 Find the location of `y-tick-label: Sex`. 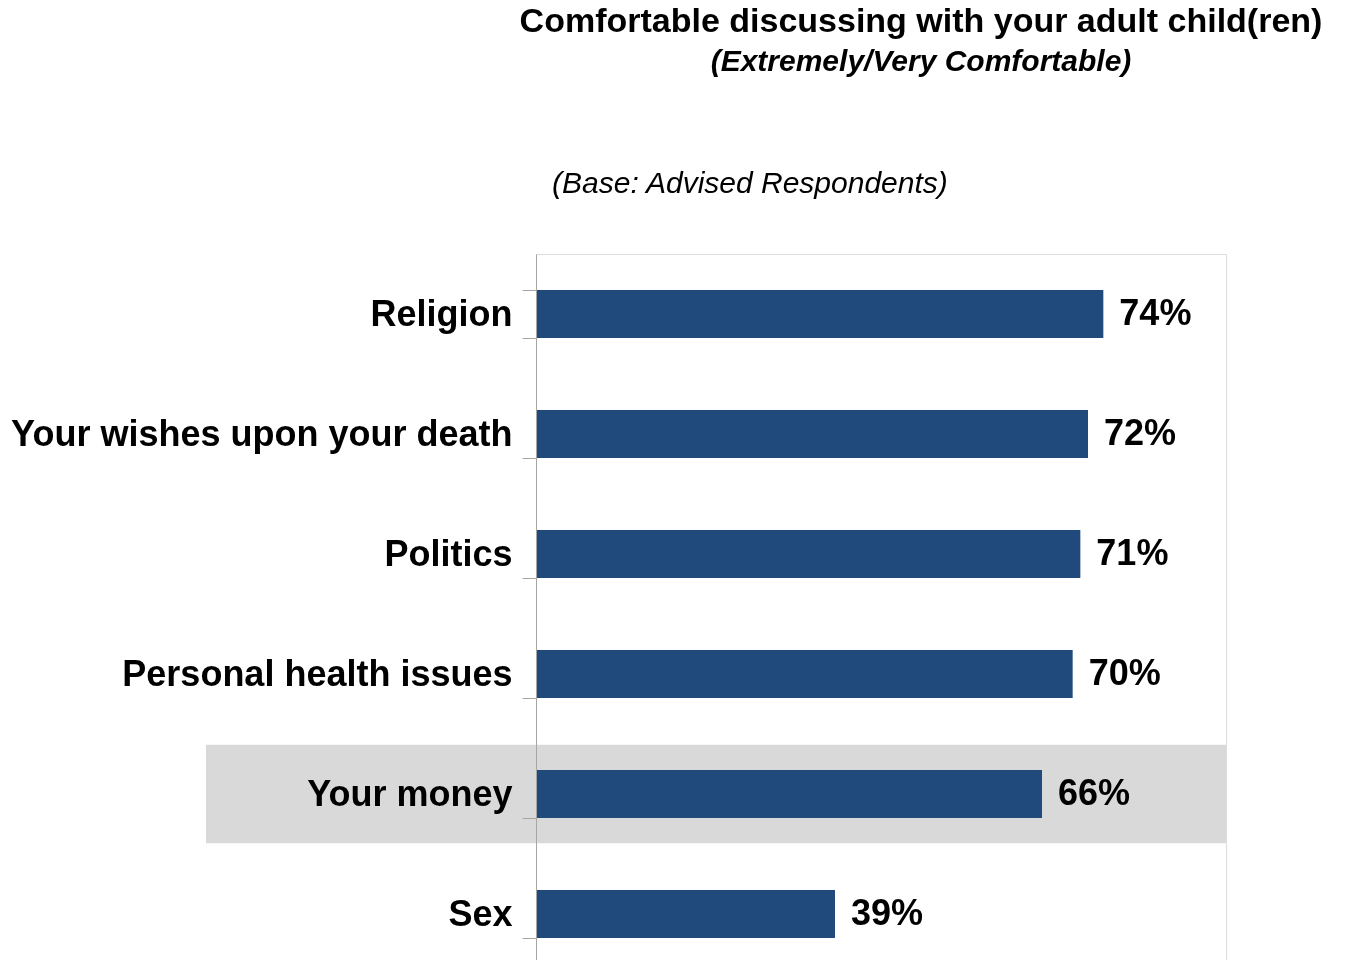

y-tick-label: Sex is located at coordinates (480, 913).